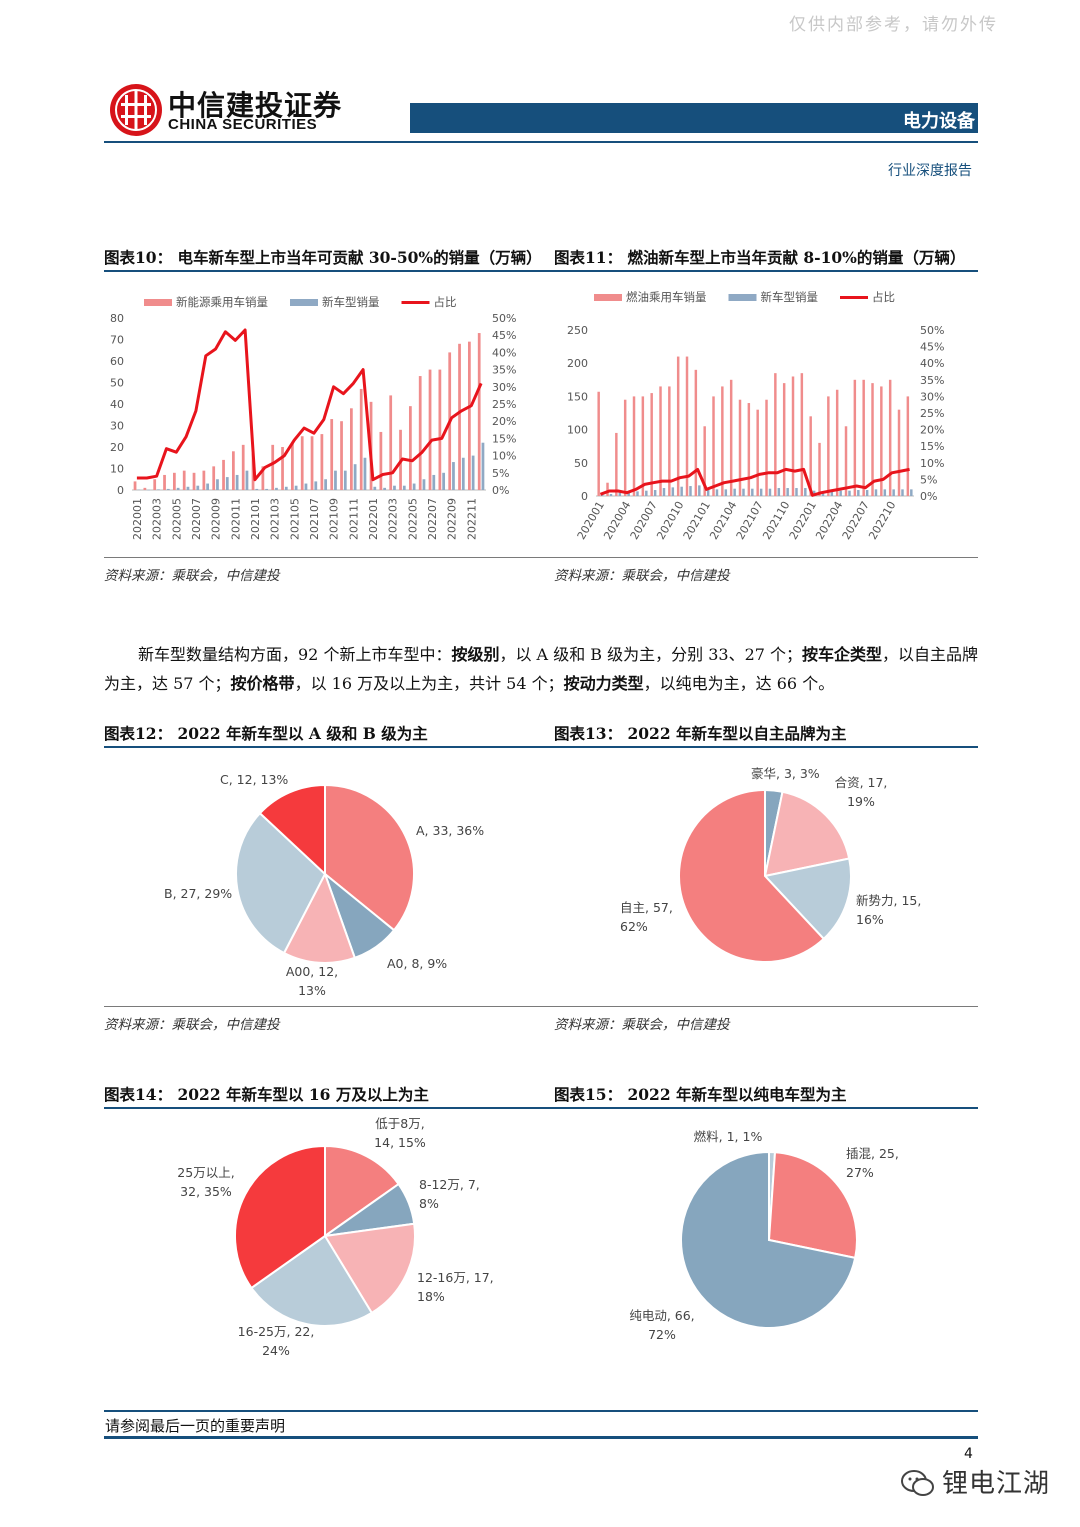  I want to click on logo-icon, so click(136, 110).